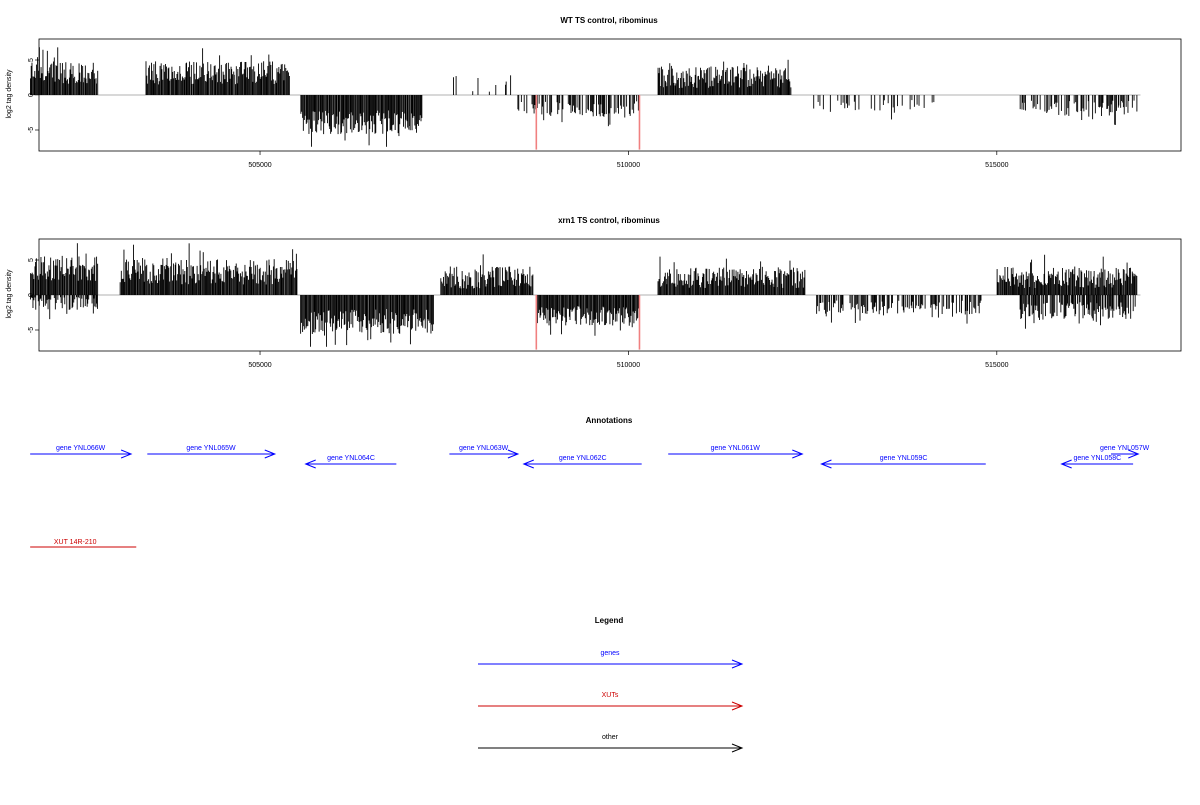 The image size is (1200, 805). I want to click on xut-label: XUT 14R-210, so click(75, 542).